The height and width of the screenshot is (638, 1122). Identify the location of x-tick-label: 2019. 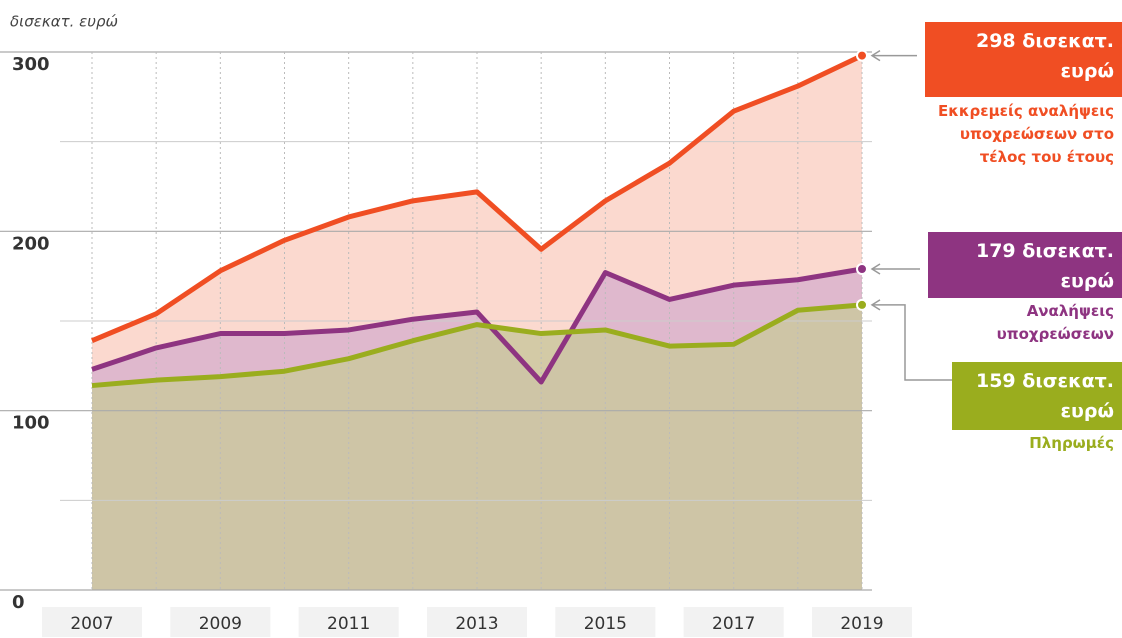
(861, 624).